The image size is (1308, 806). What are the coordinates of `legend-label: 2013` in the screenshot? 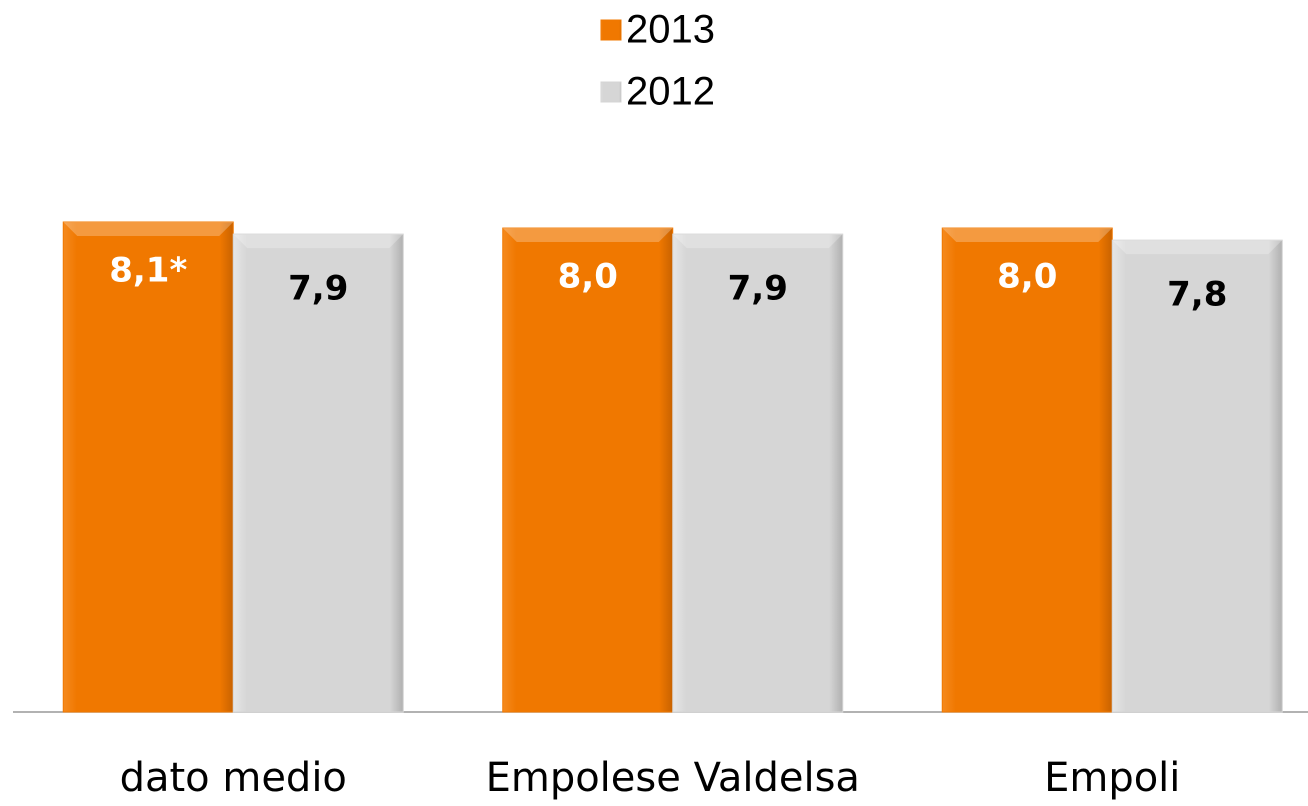 It's located at (670, 30).